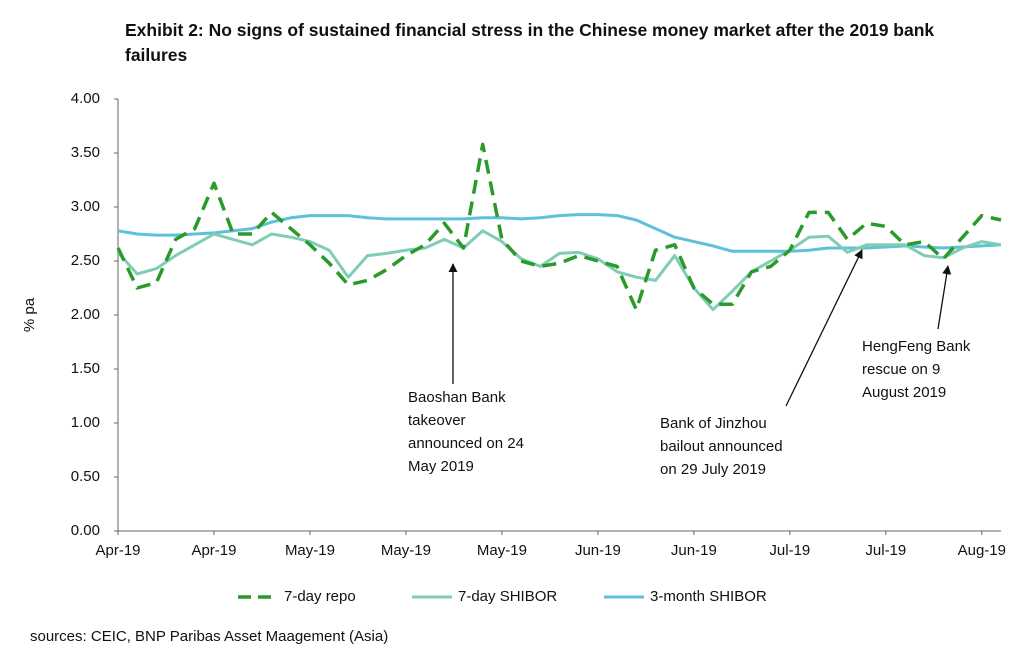  Describe the element at coordinates (437, 420) in the screenshot. I see `annotation-text: takeover` at that location.